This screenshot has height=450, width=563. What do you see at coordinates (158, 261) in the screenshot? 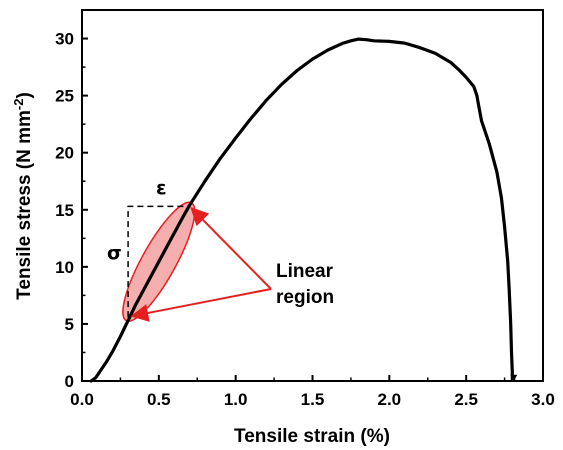
I see `slope-guide-dashed` at bounding box center [158, 261].